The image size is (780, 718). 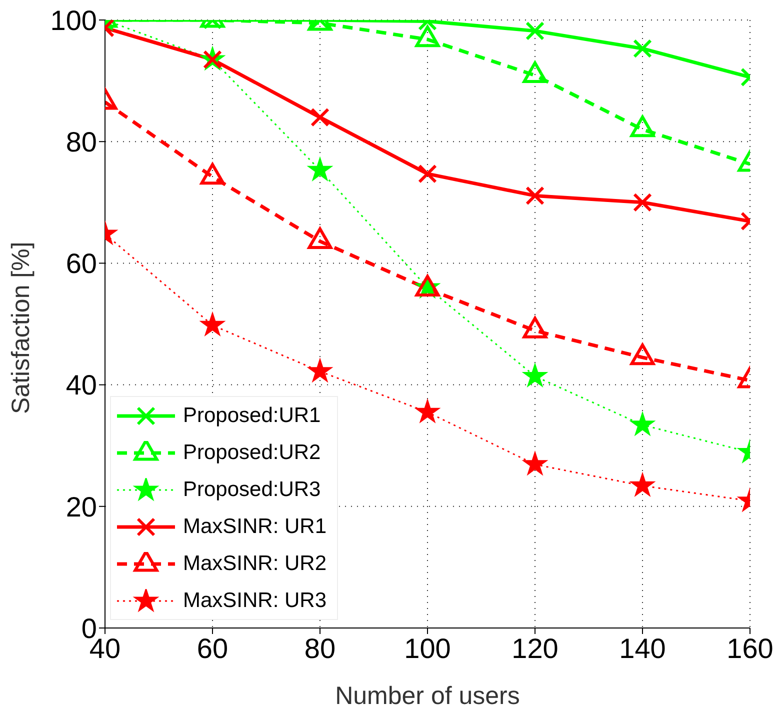 What do you see at coordinates (81, 506) in the screenshot?
I see `y-tick-label: 20` at bounding box center [81, 506].